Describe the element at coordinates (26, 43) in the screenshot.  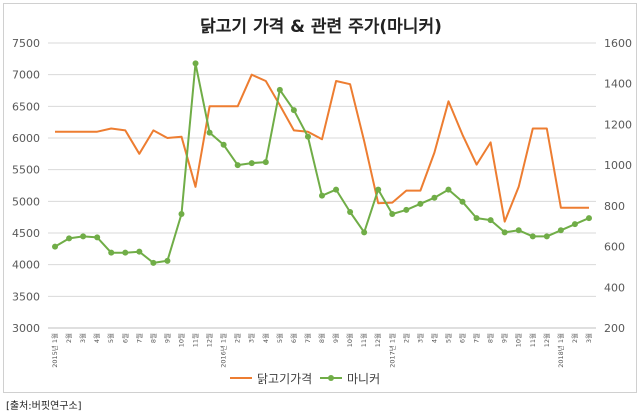
I see `y-left-tick-label: 7500` at that location.